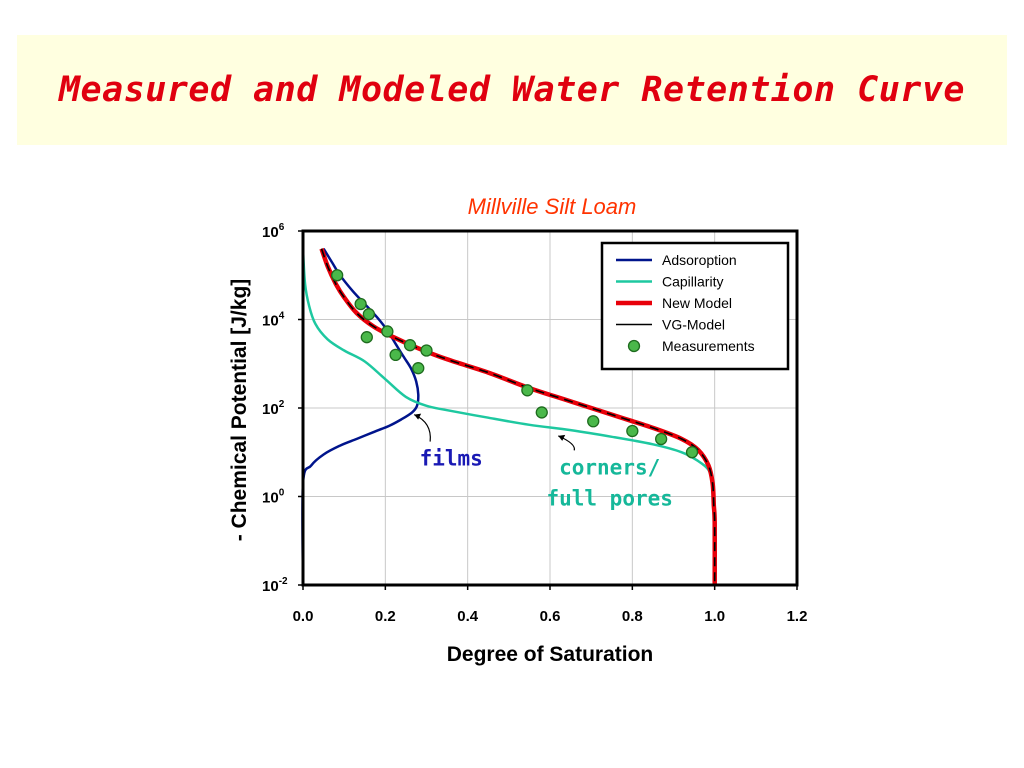 This screenshot has width=1024, height=768. I want to click on annotation-label: full pores, so click(609, 498).